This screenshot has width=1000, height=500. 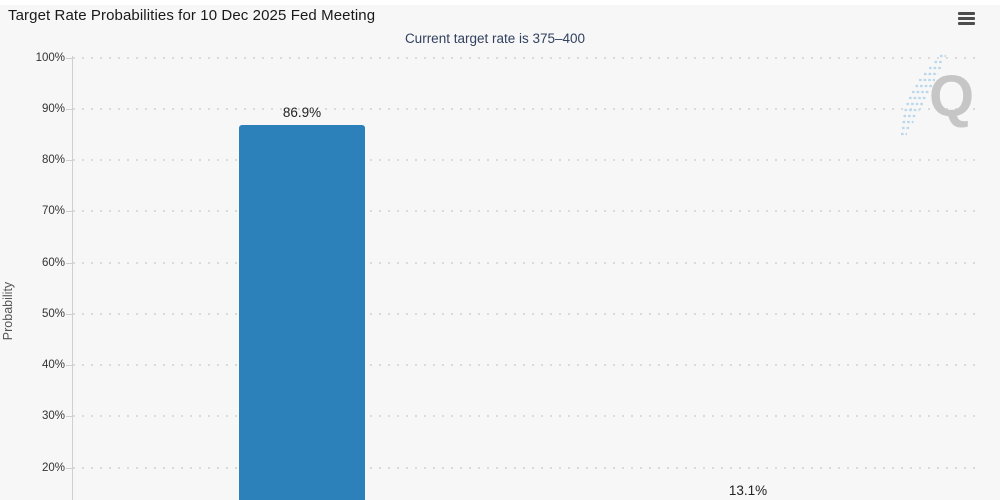 I want to click on top-divider, so click(x=500, y=2).